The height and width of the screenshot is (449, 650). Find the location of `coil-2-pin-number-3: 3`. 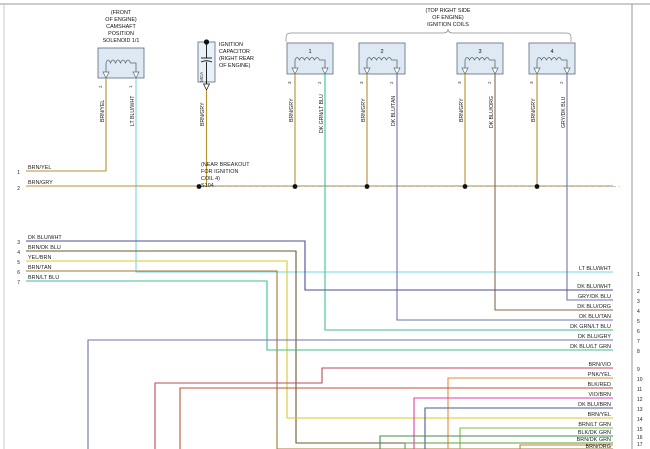

coil-2-pin-number-3: 3 is located at coordinates (361, 82).